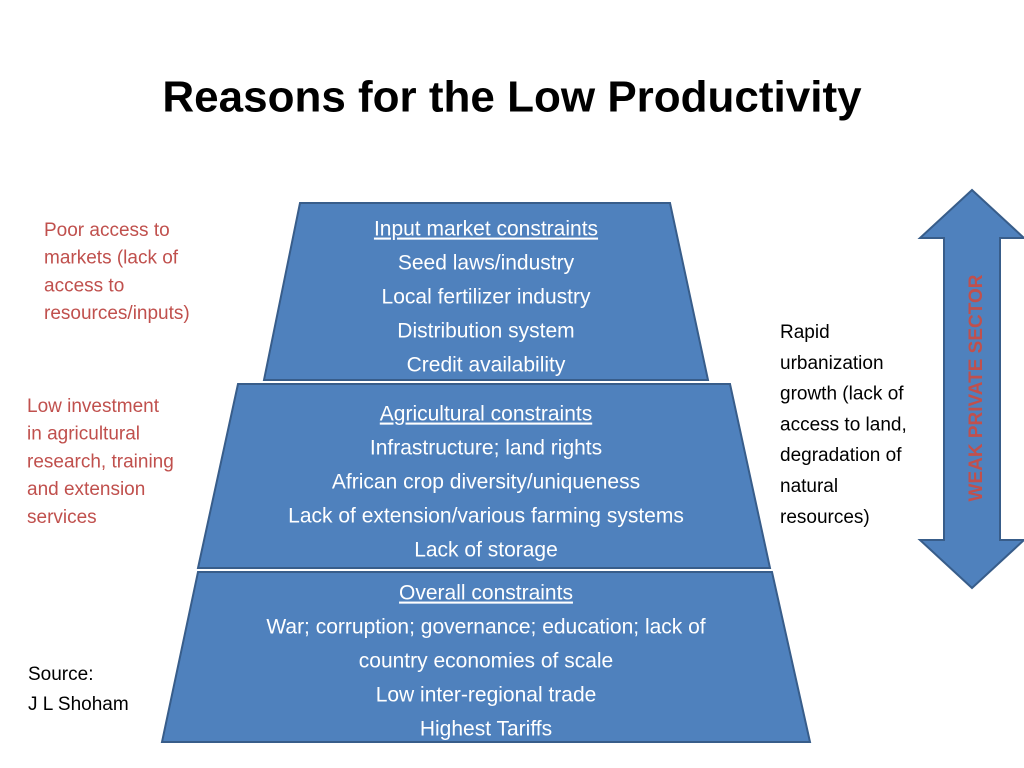 Image resolution: width=1024 pixels, height=768 pixels. What do you see at coordinates (78, 704) in the screenshot?
I see `source: J L Shoham` at bounding box center [78, 704].